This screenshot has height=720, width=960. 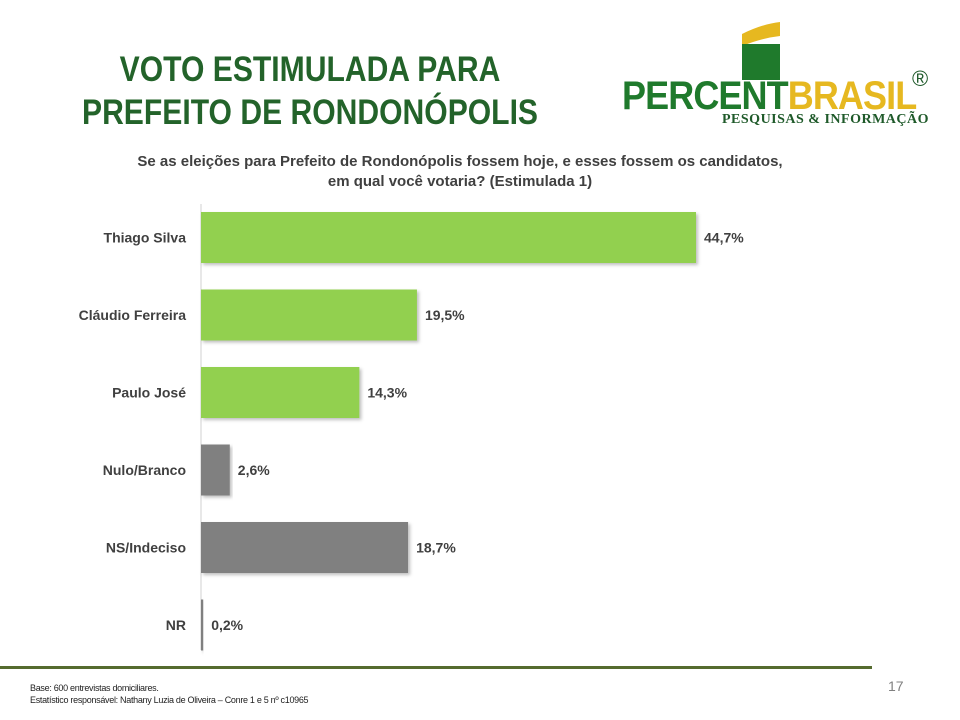 I want to click on footer-divider, so click(x=436, y=667).